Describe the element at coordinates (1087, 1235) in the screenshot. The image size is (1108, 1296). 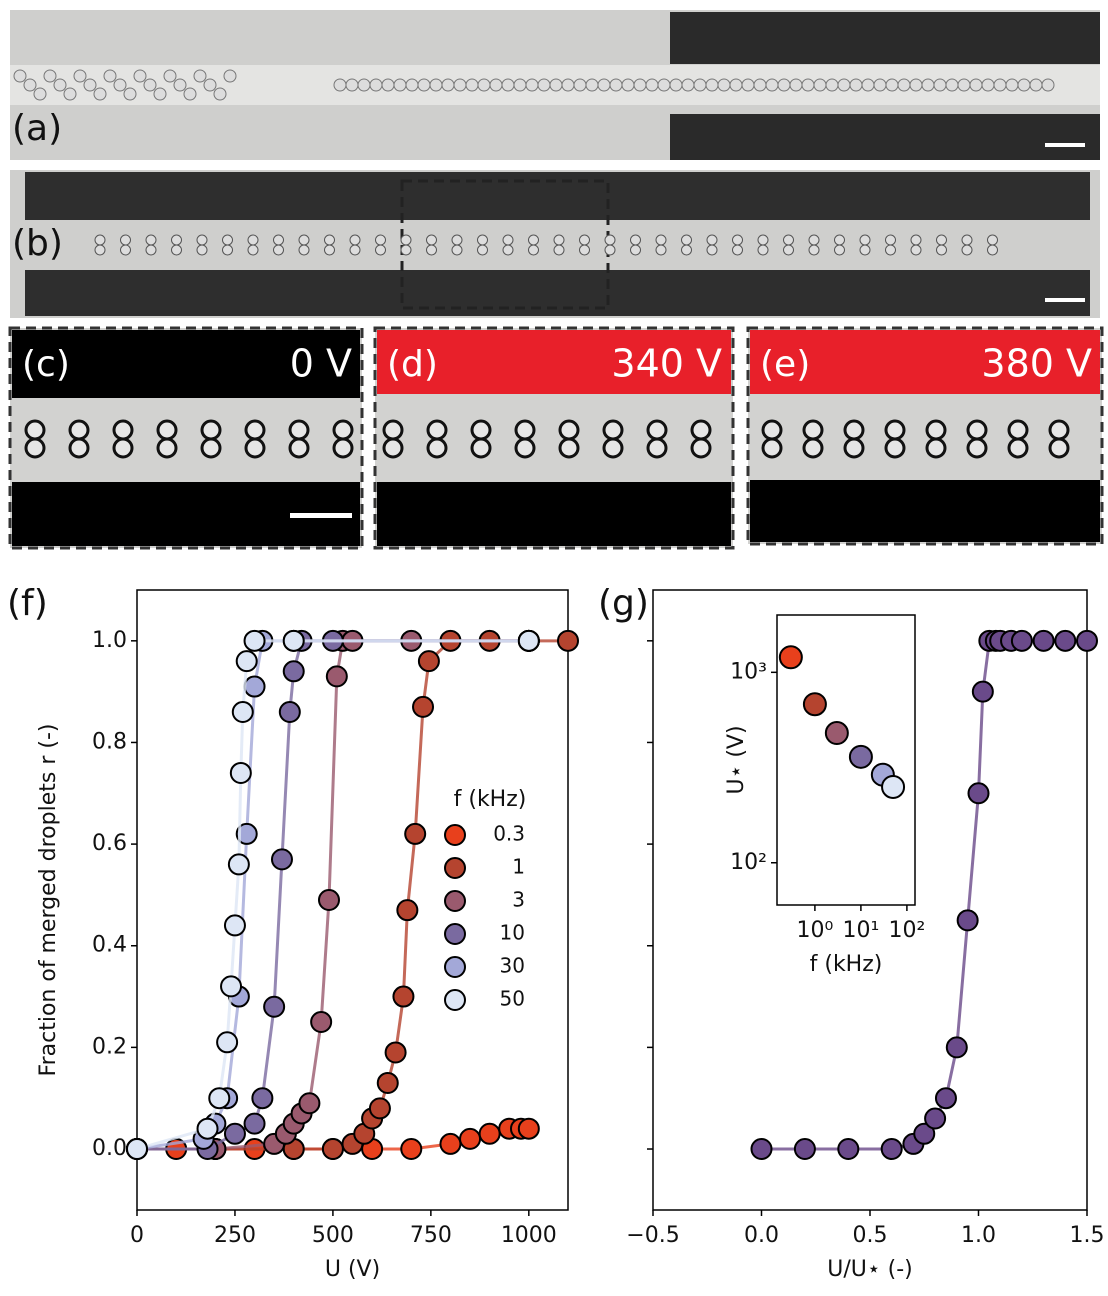
I see `x-tick-label: 1.5` at that location.